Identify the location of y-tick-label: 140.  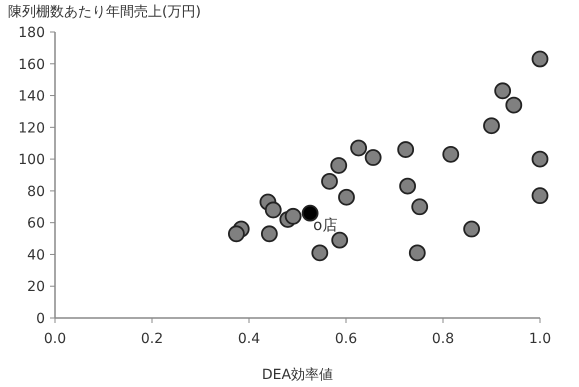
(31, 96).